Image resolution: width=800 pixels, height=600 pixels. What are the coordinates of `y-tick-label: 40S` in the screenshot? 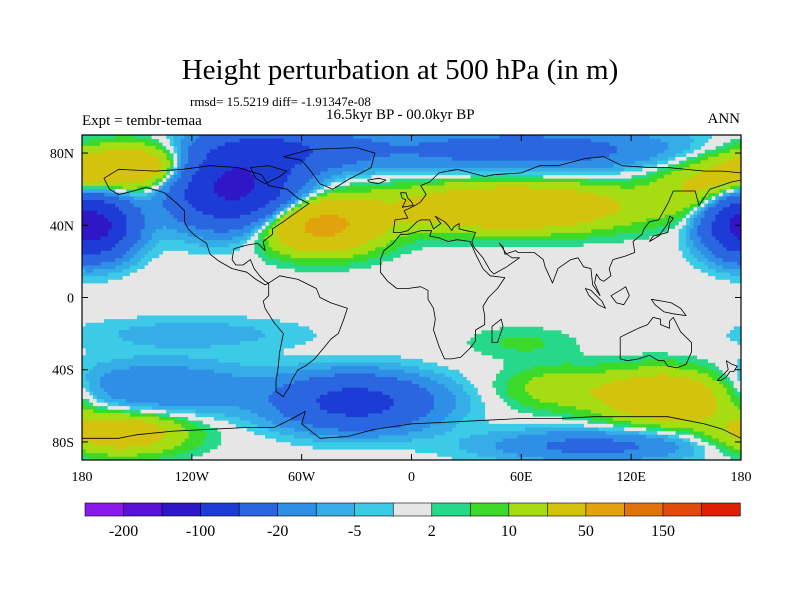 It's located at (63, 371).